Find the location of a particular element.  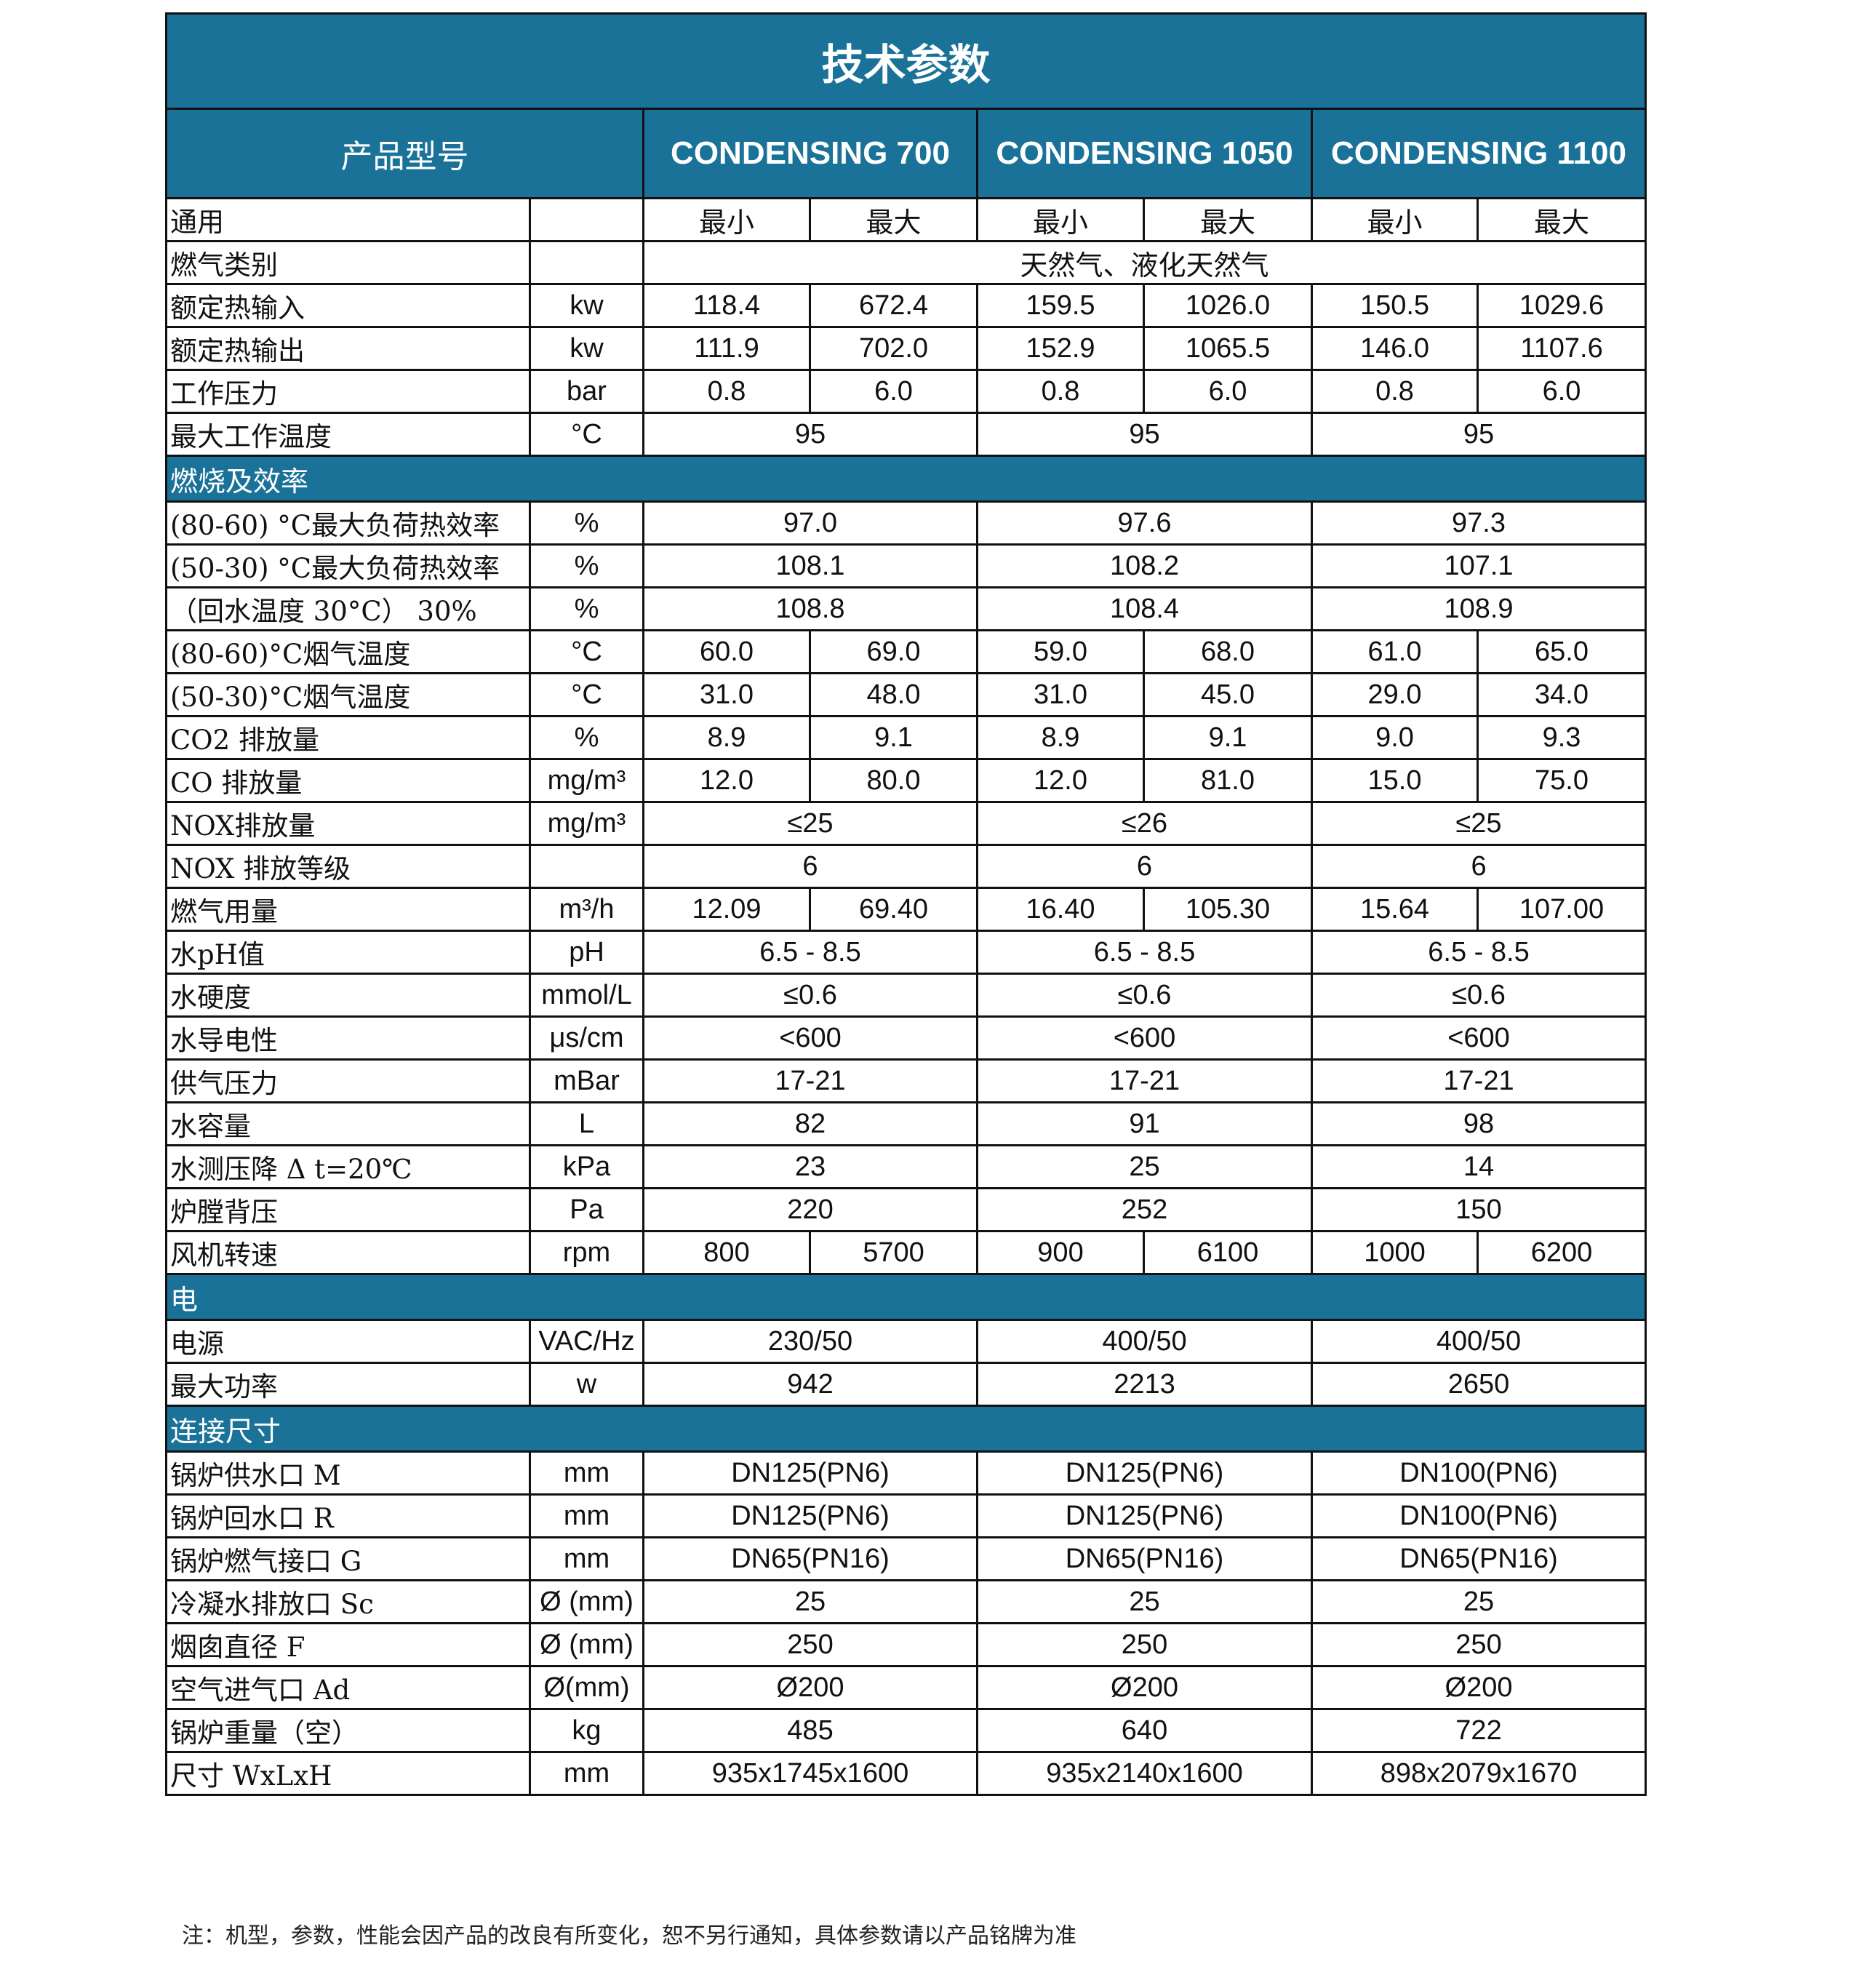

data-row: 锅炉重量（空） kg 485 640 722 is located at coordinates (906, 1730).